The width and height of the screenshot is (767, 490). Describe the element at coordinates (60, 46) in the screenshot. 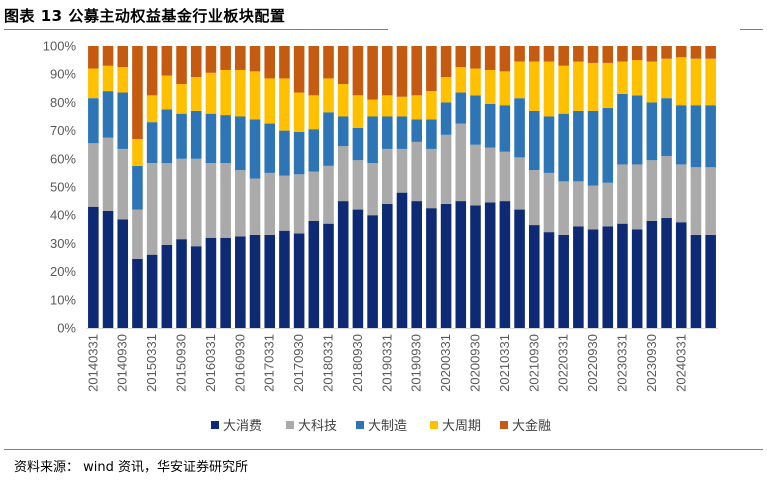

I see `y-tick-label: 100%` at that location.